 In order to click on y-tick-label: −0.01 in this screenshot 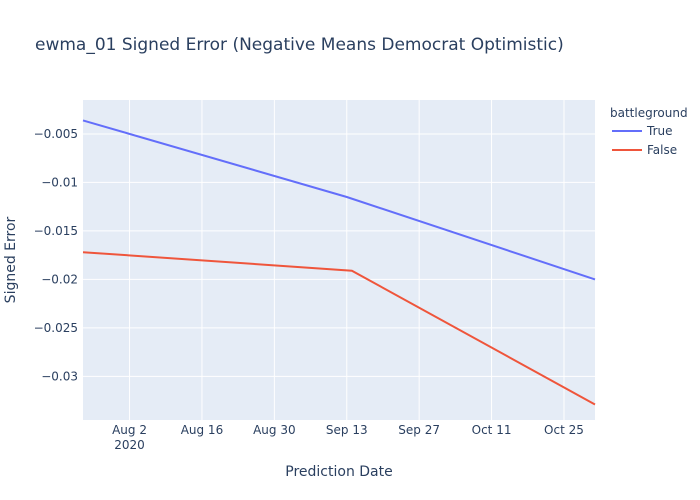, I will do `click(59, 182)`.